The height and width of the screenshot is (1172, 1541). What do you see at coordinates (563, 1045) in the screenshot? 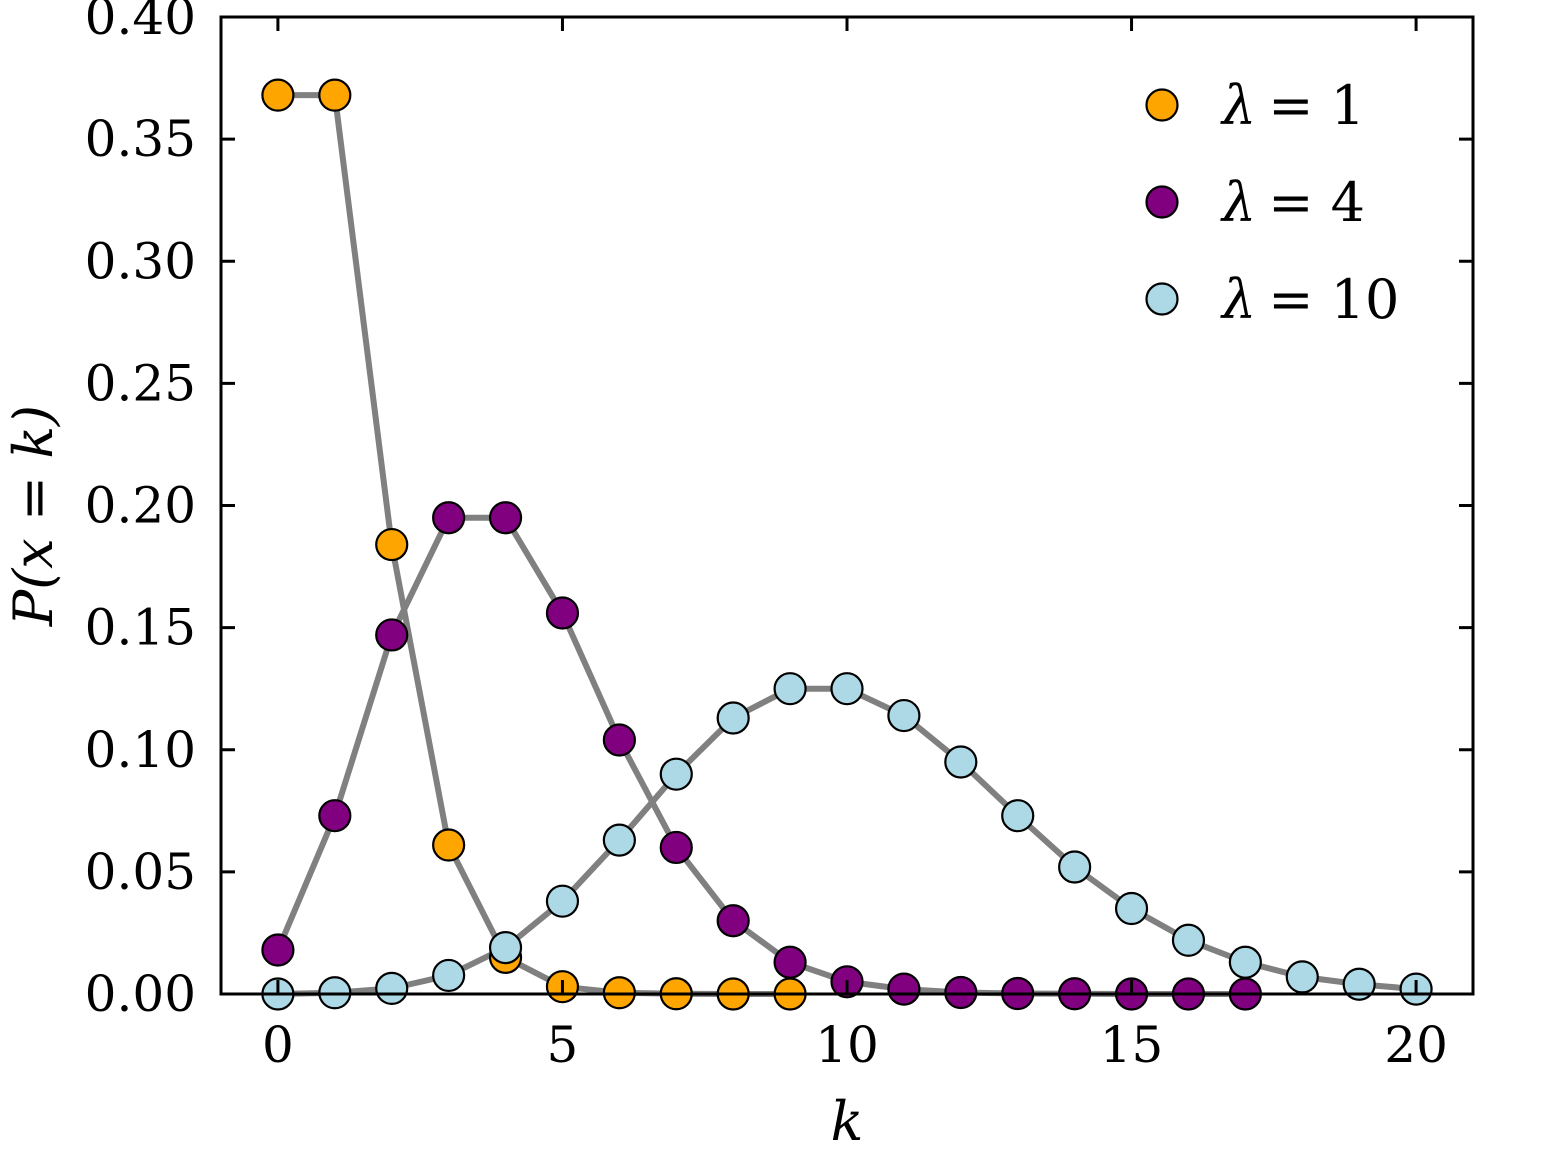
I see `x-tick-label: 5` at bounding box center [563, 1045].